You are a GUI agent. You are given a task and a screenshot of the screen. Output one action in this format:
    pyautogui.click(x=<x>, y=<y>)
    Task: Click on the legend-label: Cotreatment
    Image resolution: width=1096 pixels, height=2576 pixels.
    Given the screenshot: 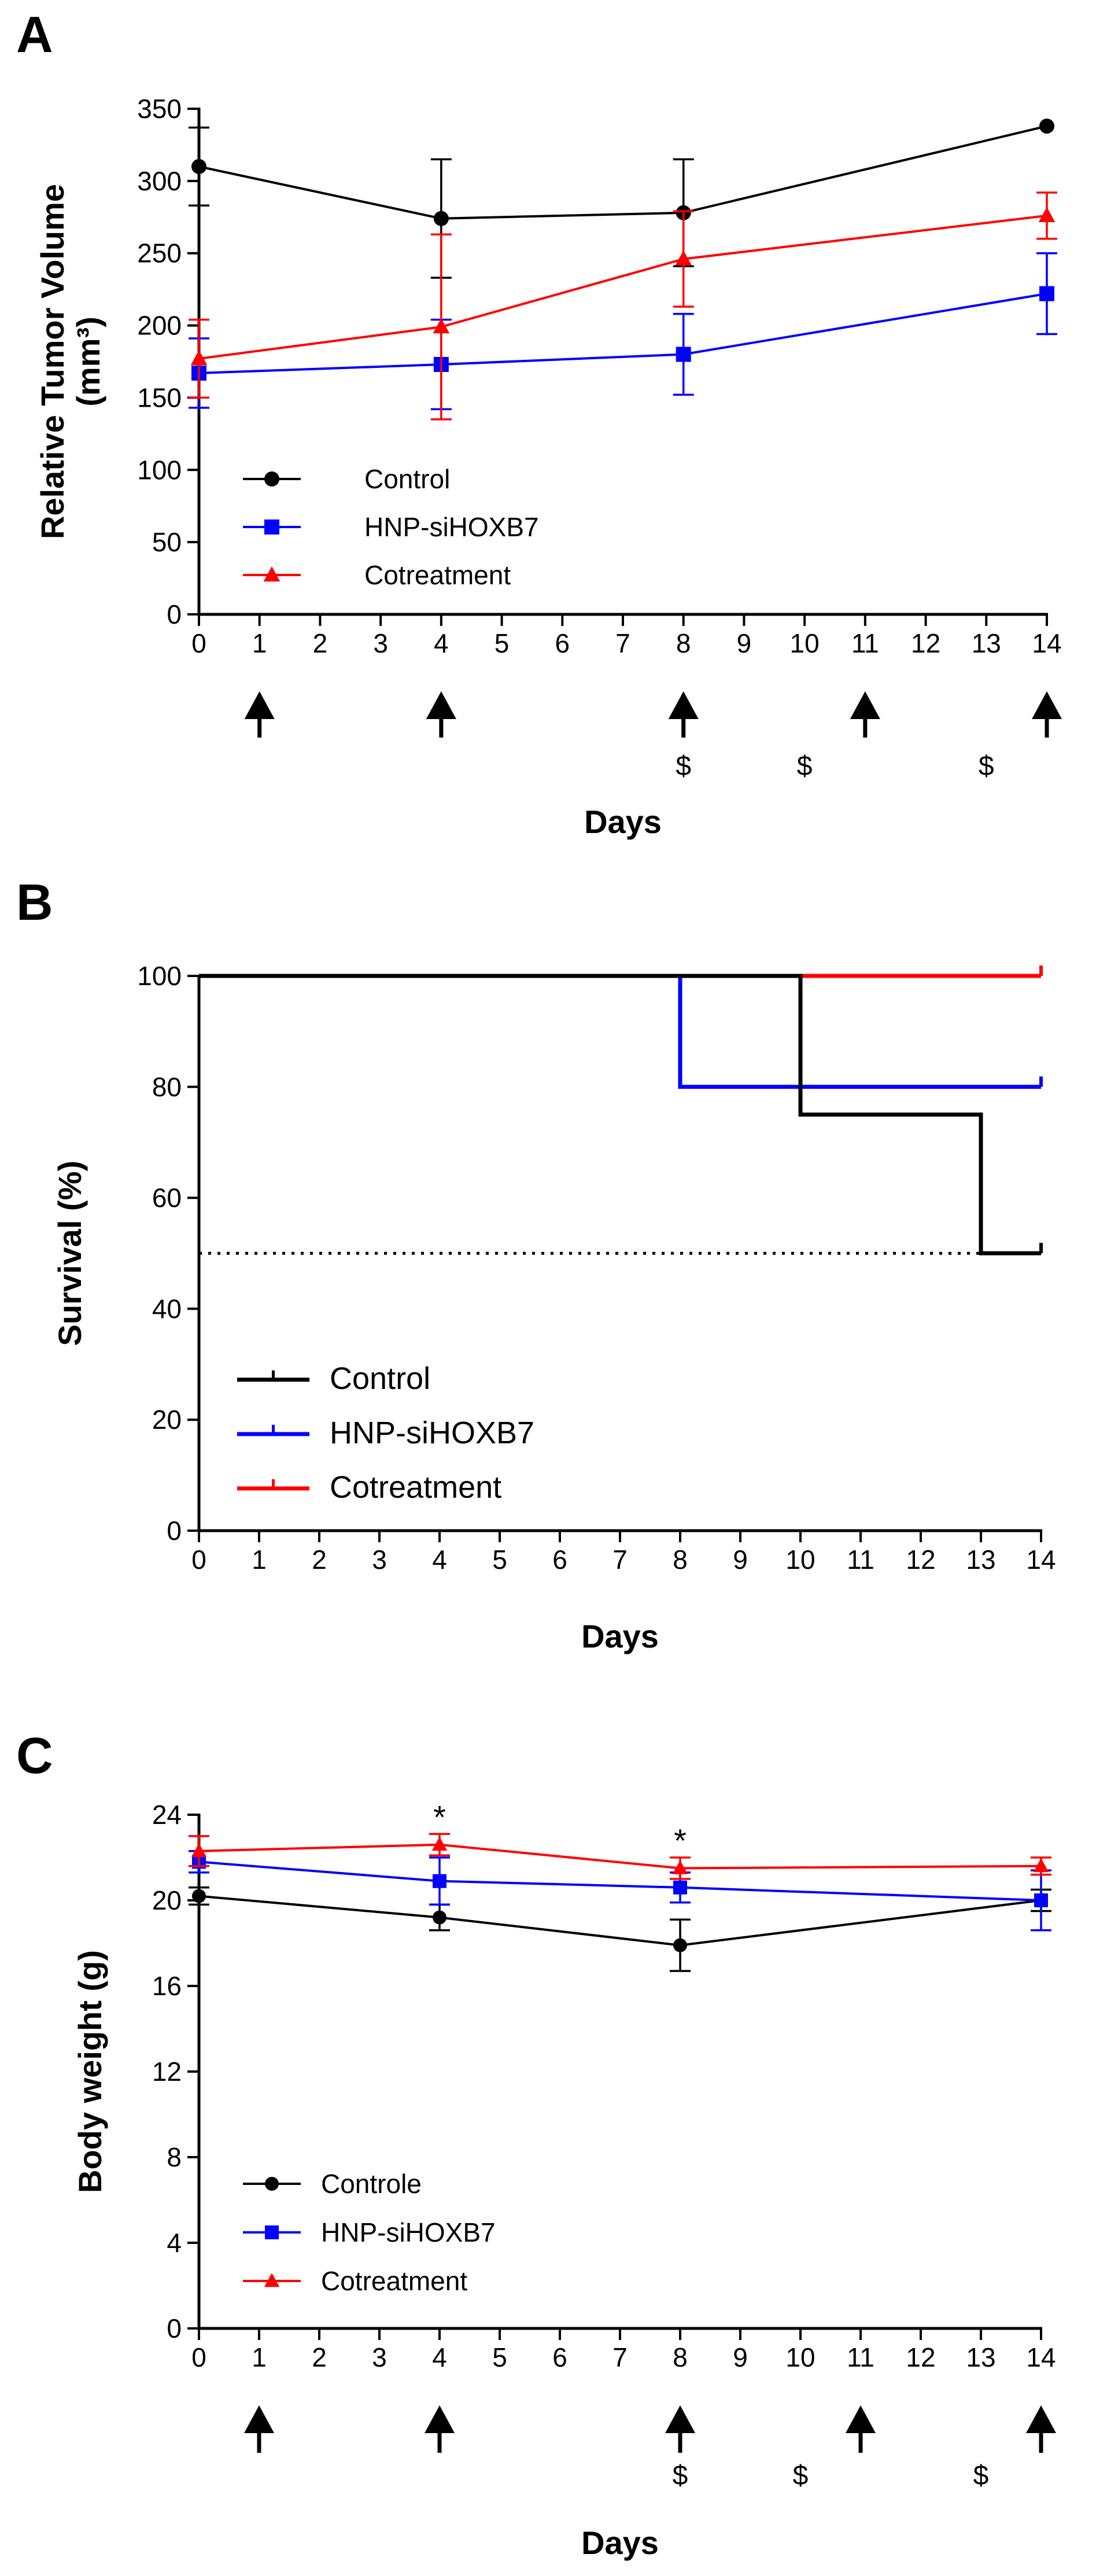 What is the action you would take?
    pyautogui.click(x=438, y=575)
    